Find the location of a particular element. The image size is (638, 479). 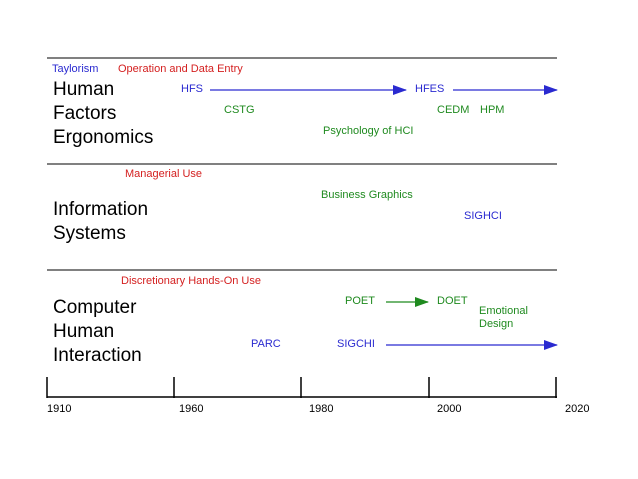

axis-tick-label-2020: 2020 is located at coordinates (577, 409).